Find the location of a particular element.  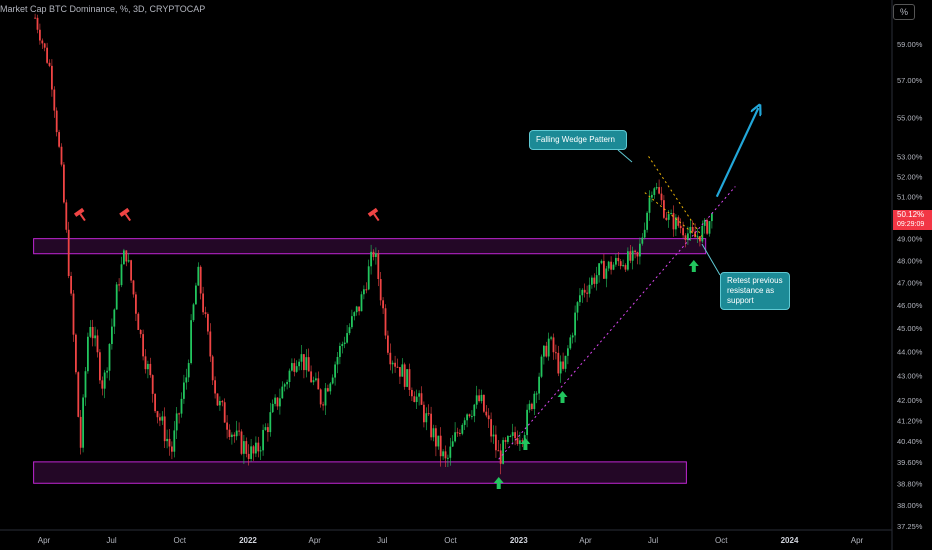

green-up-arrow-icon is located at coordinates (693, 266).